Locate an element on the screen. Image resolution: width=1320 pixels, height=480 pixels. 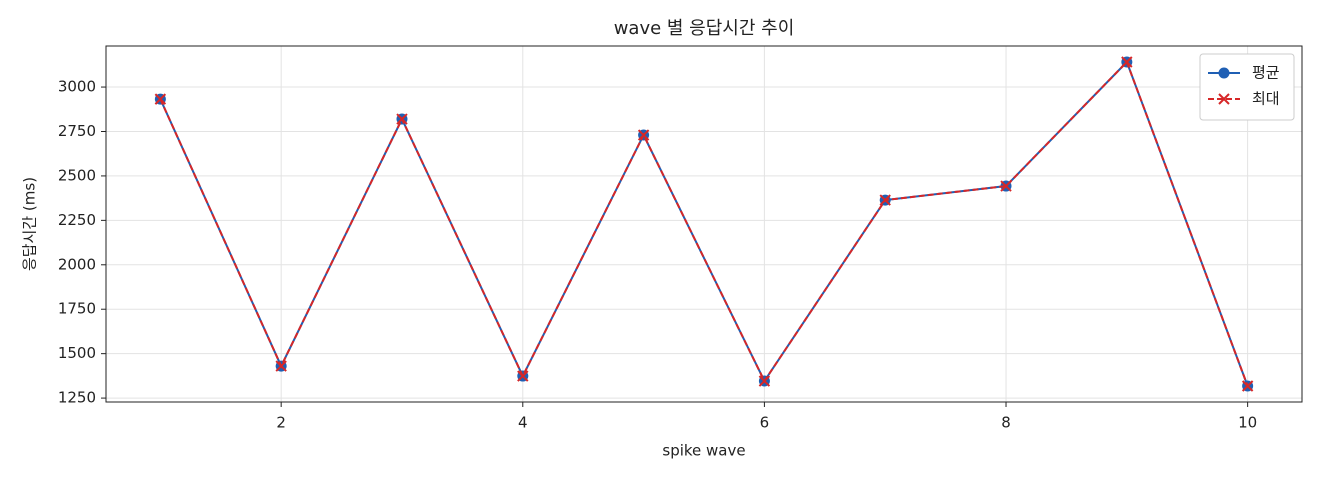
x-tick-label: 6 is located at coordinates (765, 423).